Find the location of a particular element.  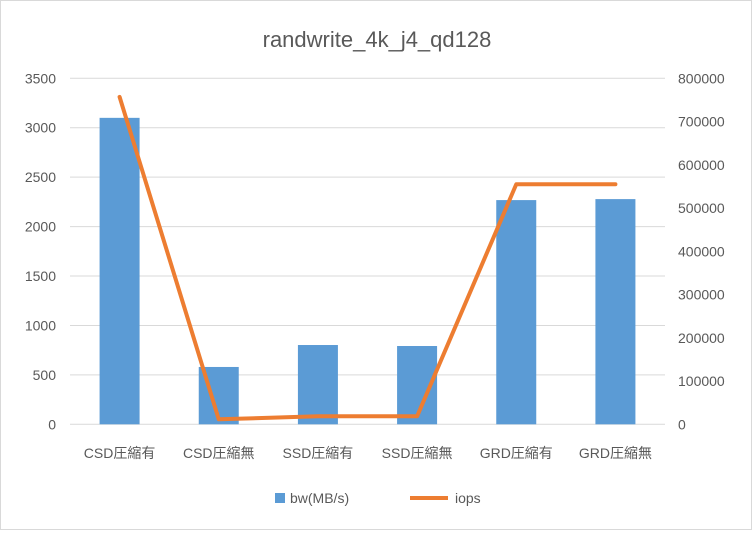

right-axis-tick-label: 400000 is located at coordinates (701, 251).